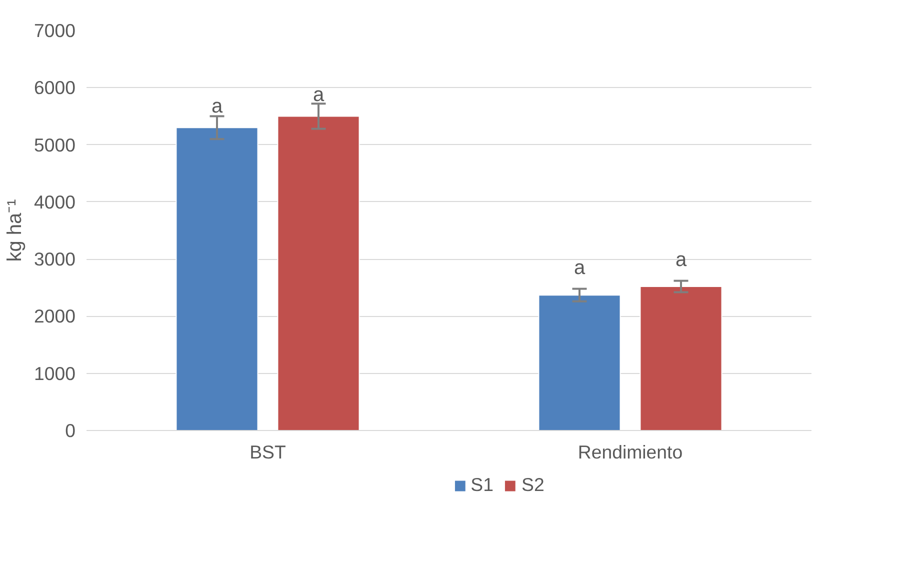  I want to click on legend-label: S1, so click(482, 485).